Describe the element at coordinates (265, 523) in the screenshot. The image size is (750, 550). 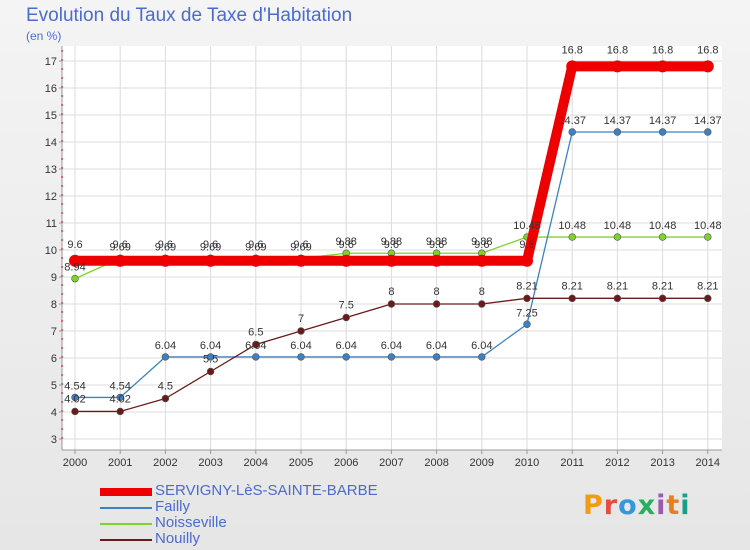
I see `legend-item-noisseville: Noisseville` at that location.